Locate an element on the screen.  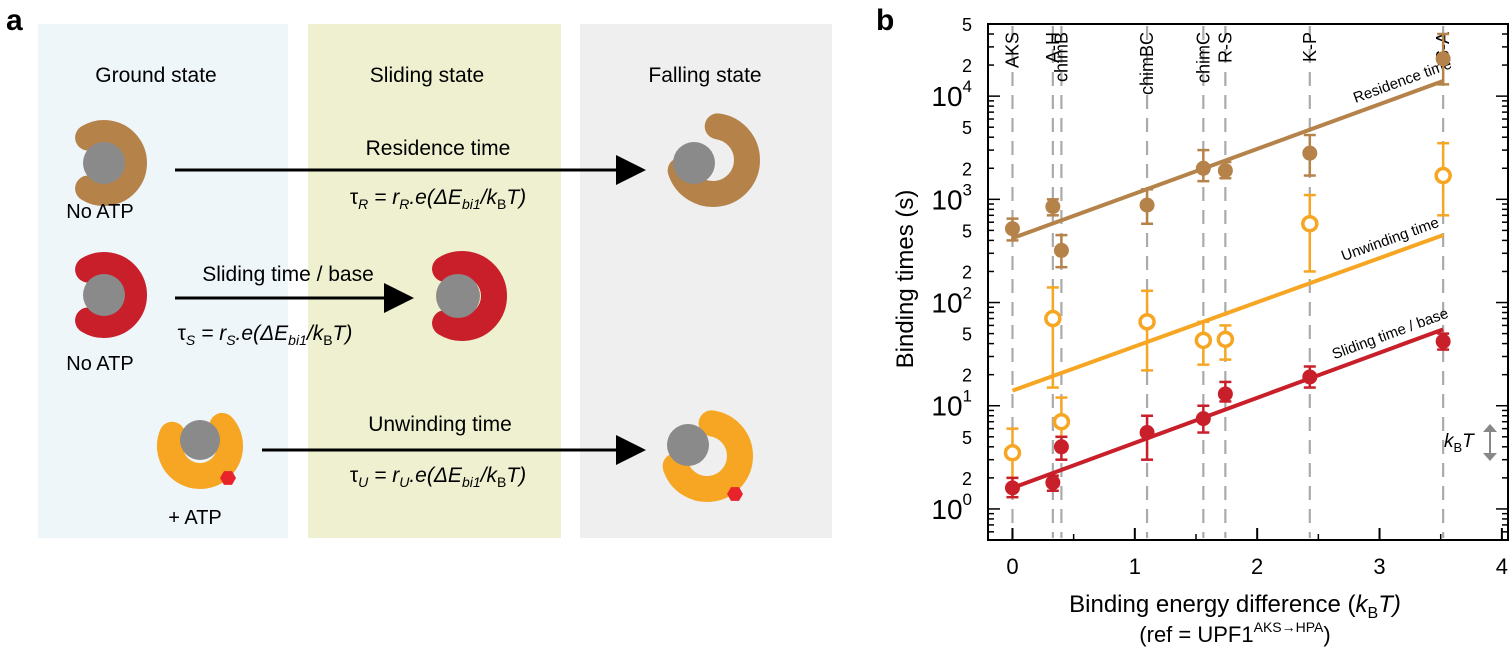
falling-orange-clamp is located at coordinates (707, 456).